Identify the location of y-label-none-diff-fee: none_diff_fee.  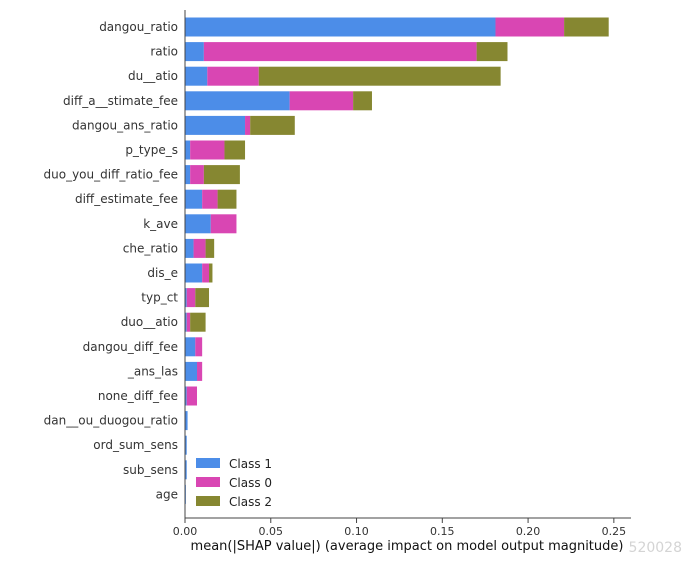
(138, 396).